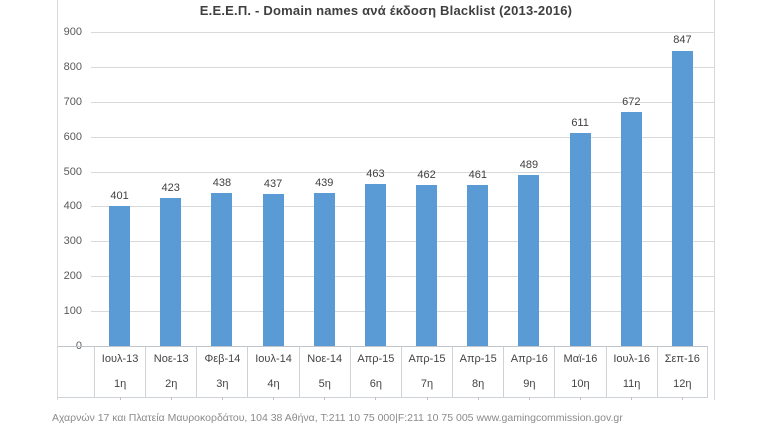 Image resolution: width=770 pixels, height=433 pixels. I want to click on category-cell: Απρ-15 8η, so click(477, 372).